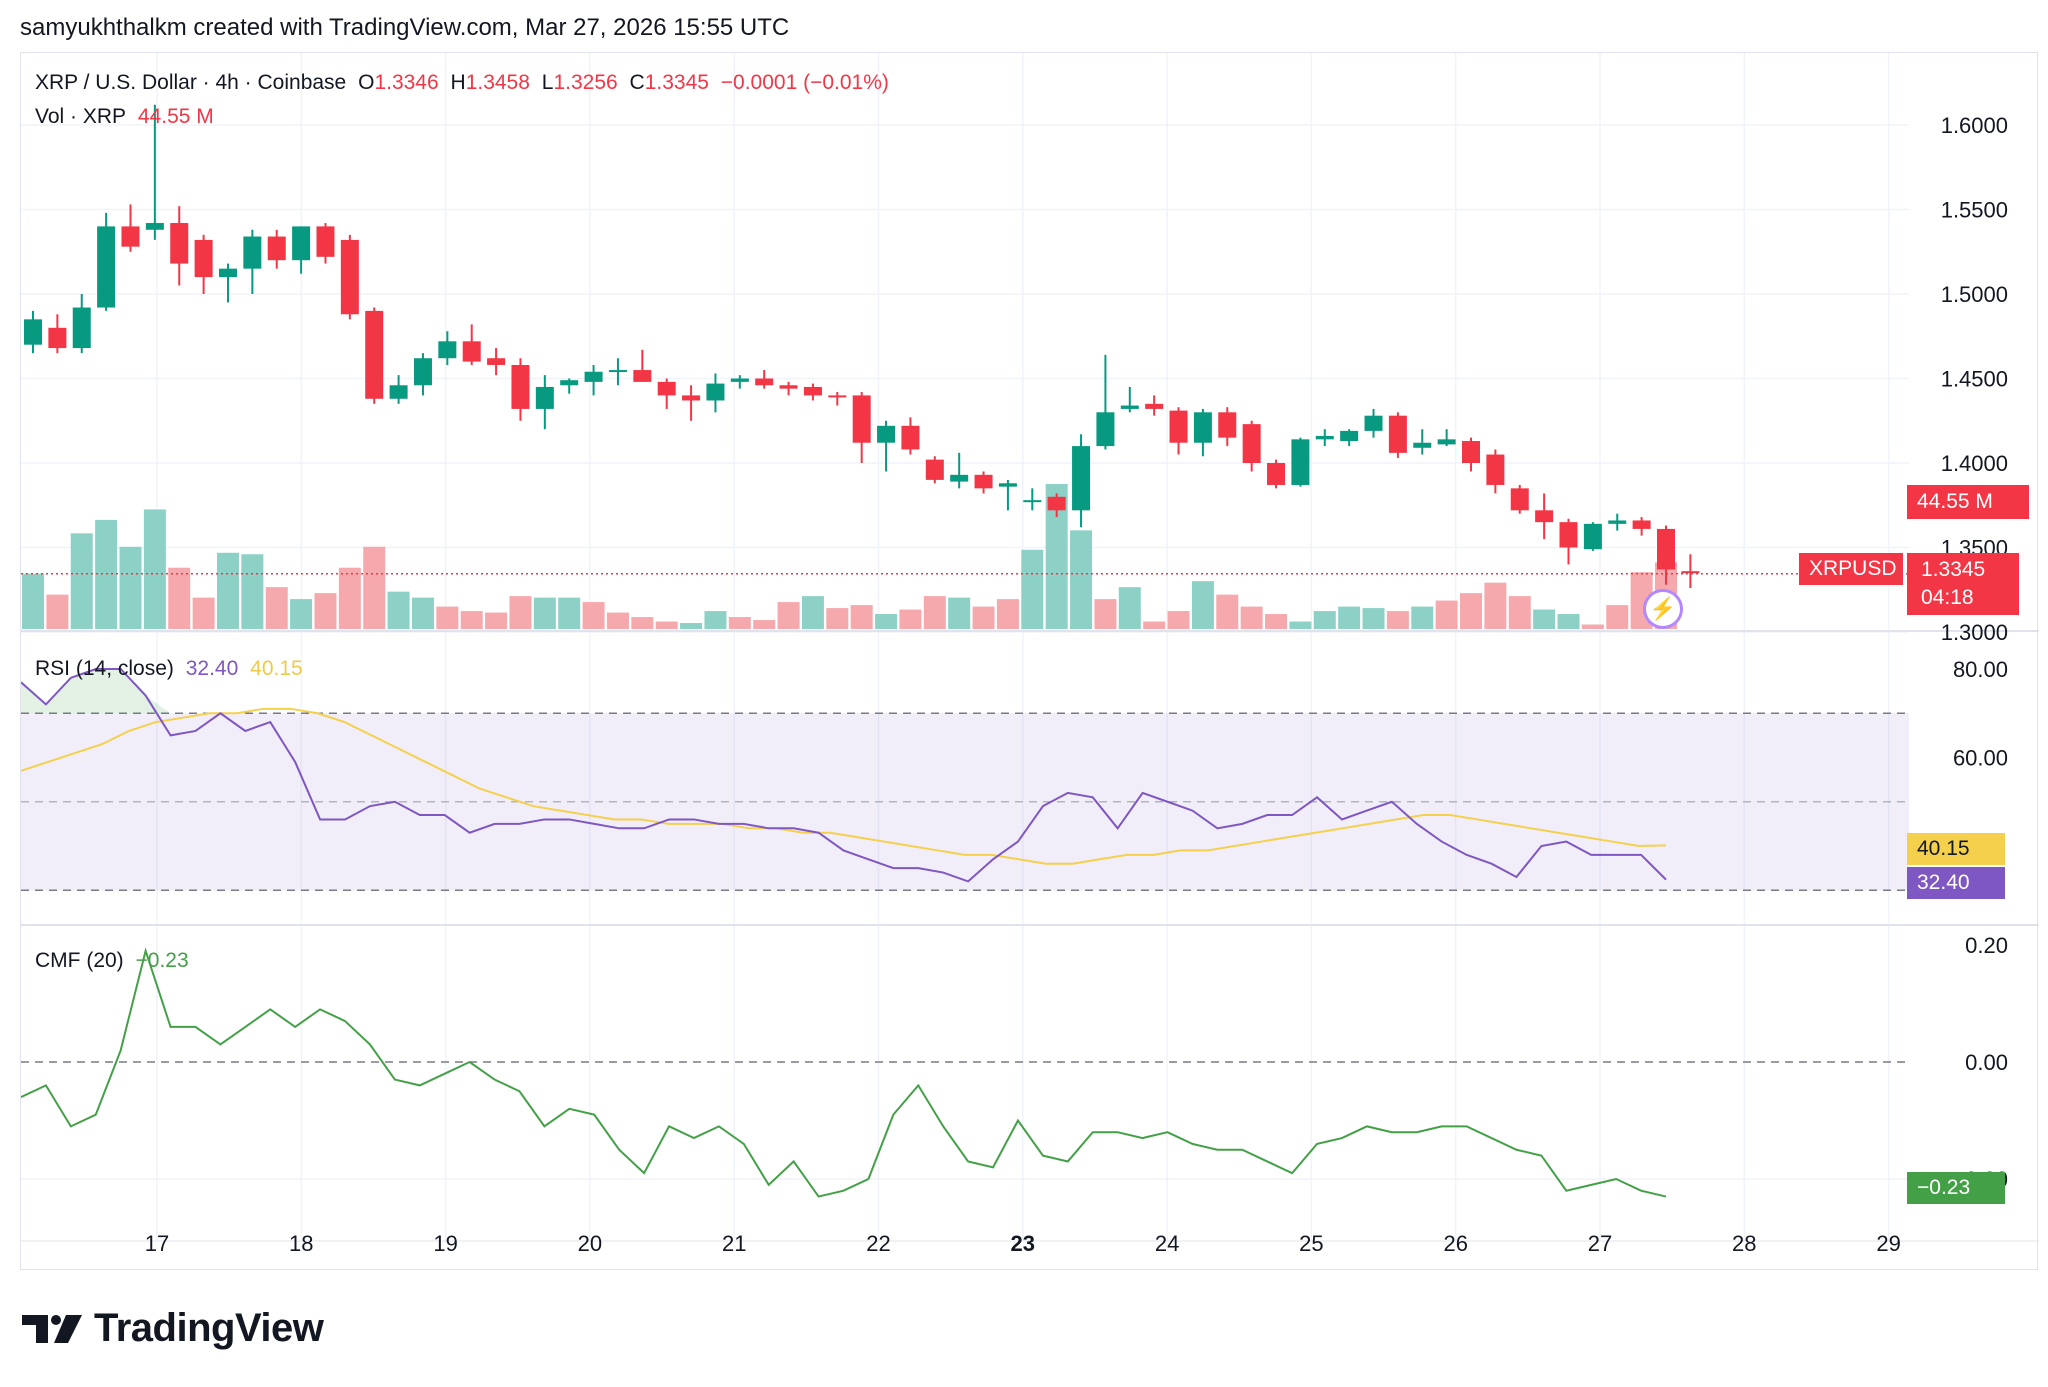 The image size is (2048, 1387). Describe the element at coordinates (104, 668) in the screenshot. I see `rsi-label: RSI (14, close)` at that location.